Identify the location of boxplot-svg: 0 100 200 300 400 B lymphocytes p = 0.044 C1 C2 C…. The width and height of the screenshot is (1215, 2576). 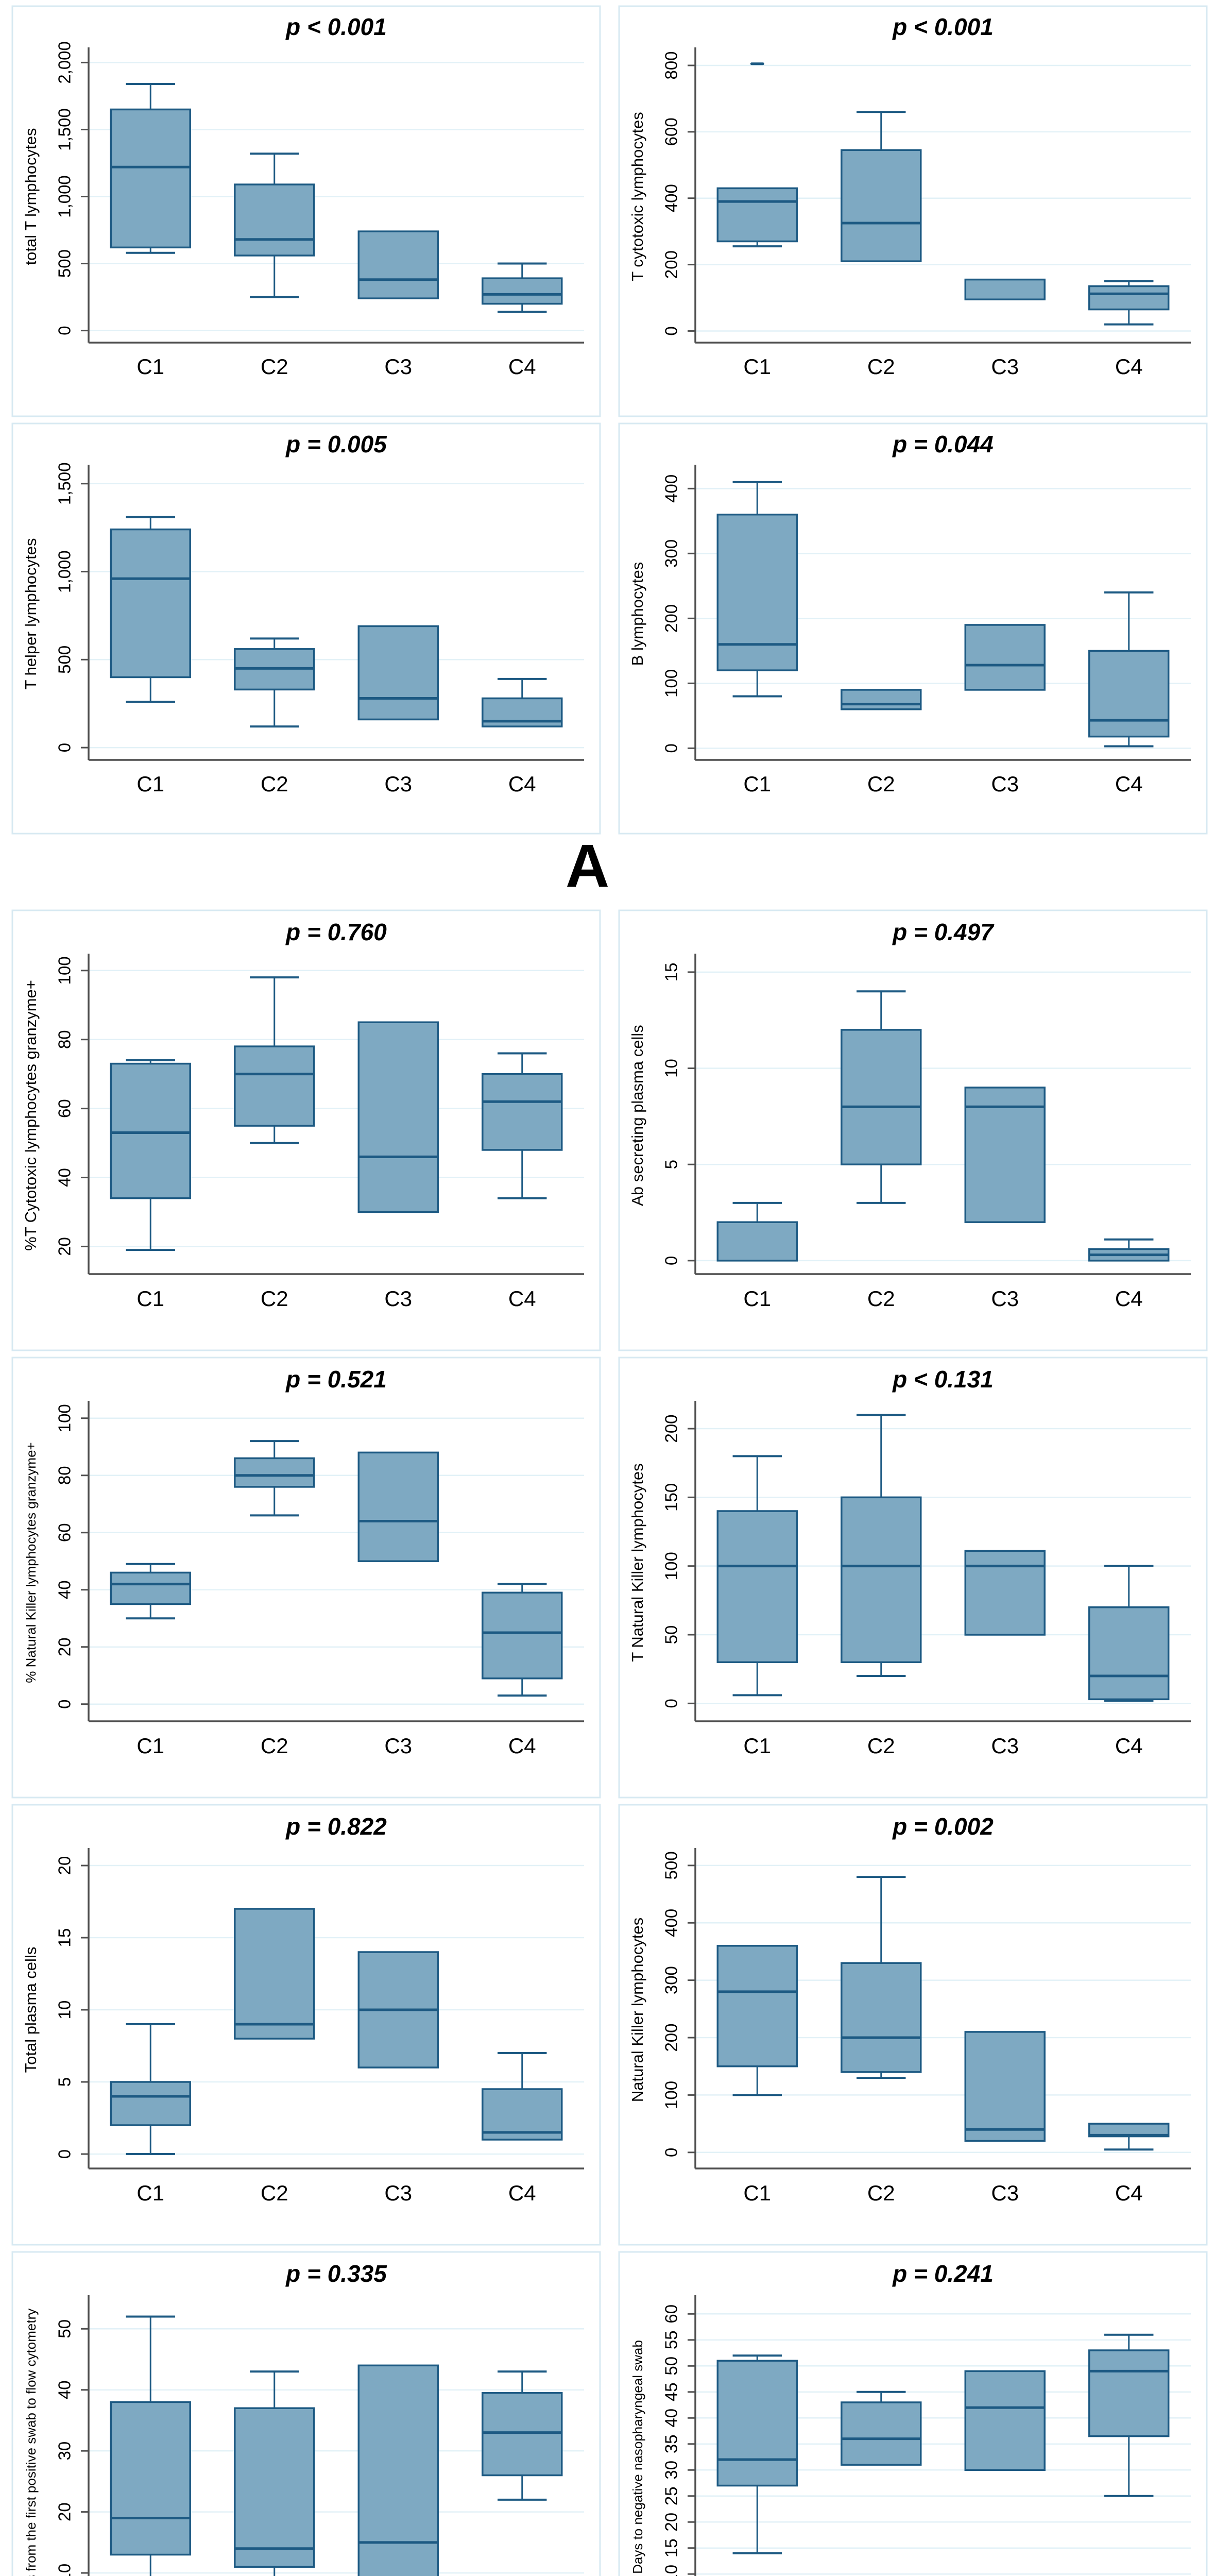
(913, 628).